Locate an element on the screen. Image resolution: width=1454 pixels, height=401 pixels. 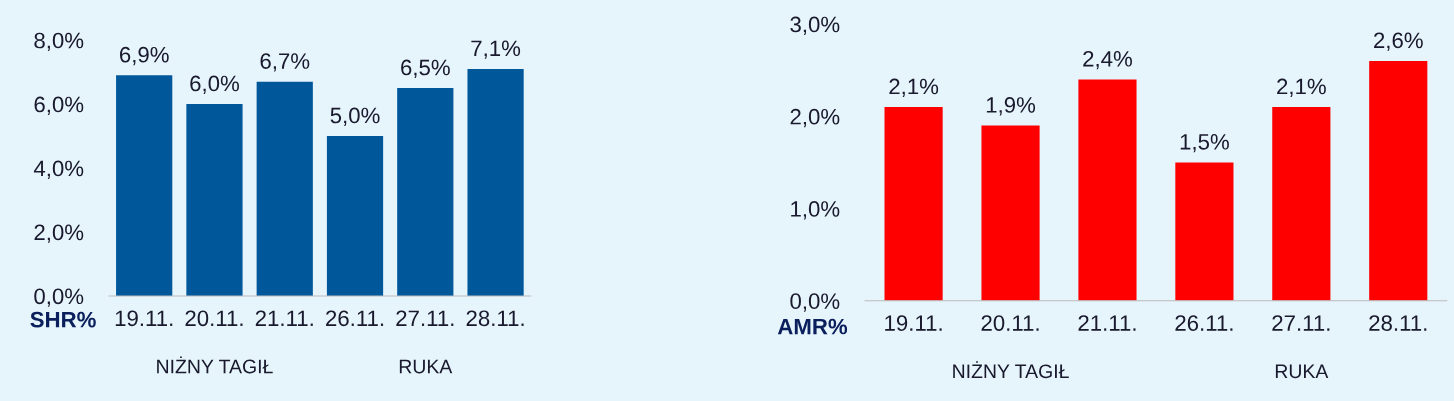
data-label: 7,1% is located at coordinates (496, 49).